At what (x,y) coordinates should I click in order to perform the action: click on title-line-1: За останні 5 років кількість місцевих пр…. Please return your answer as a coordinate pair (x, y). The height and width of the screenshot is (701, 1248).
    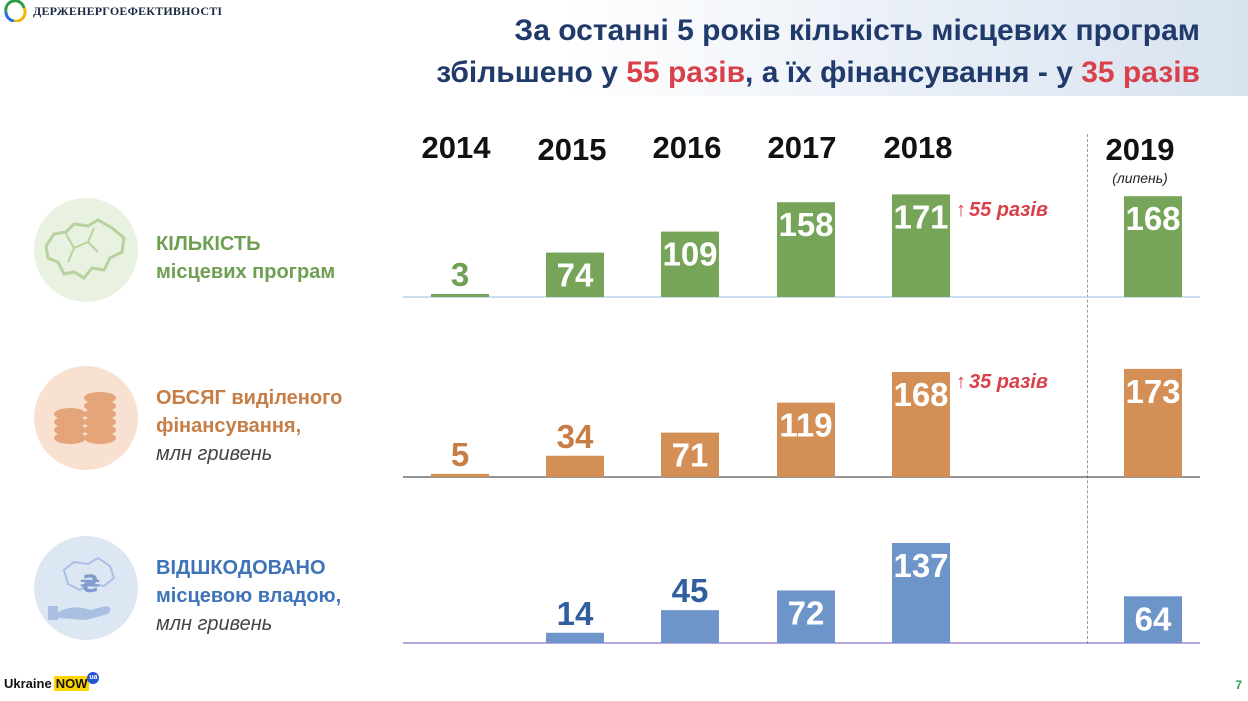
    Looking at the image, I should click on (857, 30).